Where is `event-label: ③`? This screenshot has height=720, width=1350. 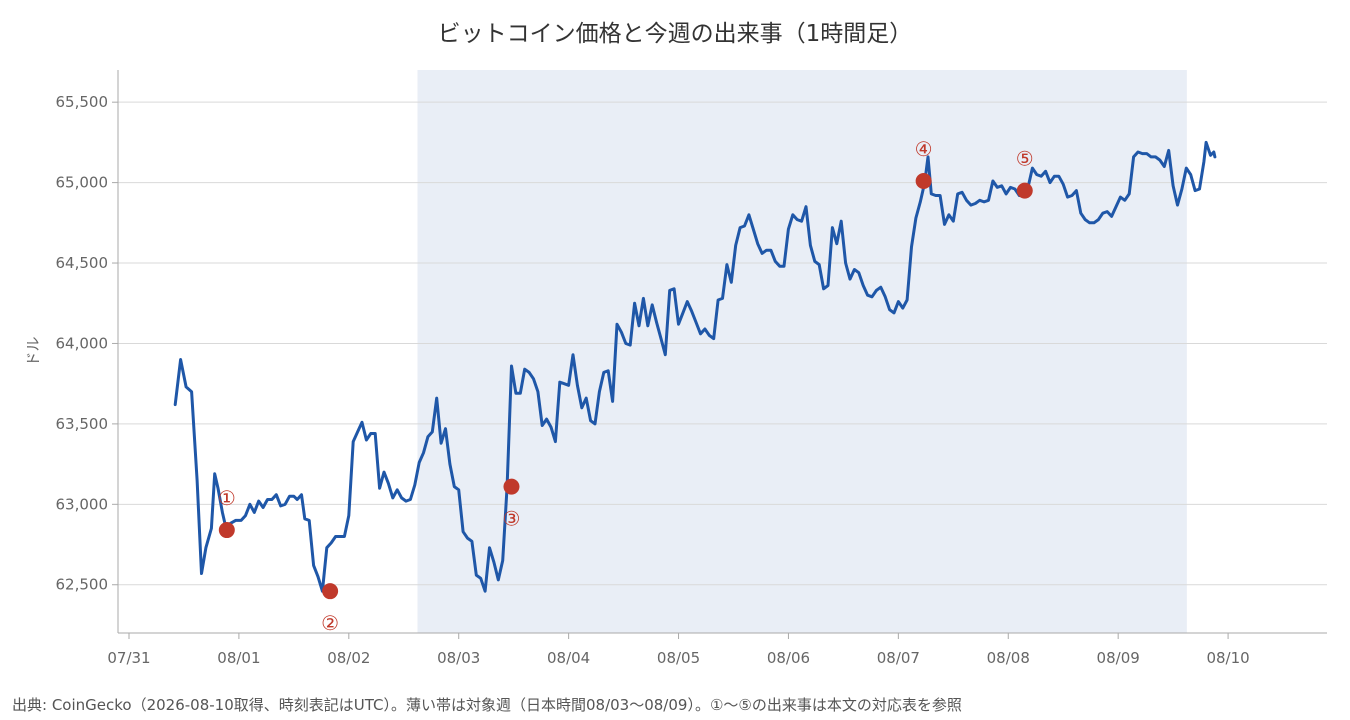
event-label: ③ is located at coordinates (512, 519).